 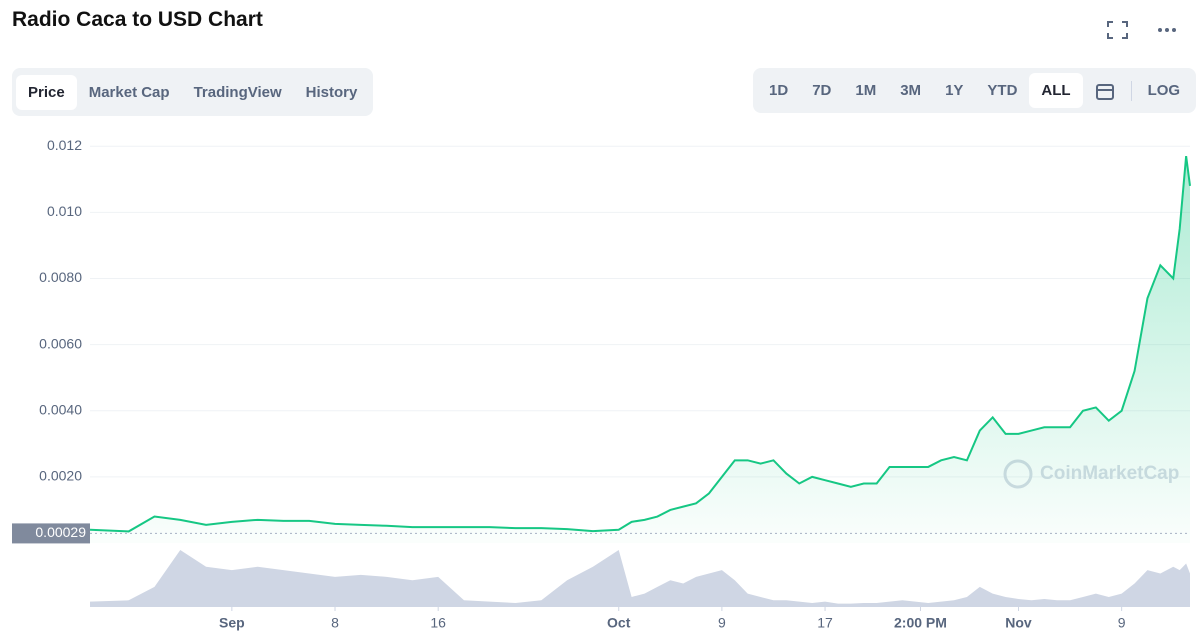 I want to click on volume-area, so click(x=640, y=578).